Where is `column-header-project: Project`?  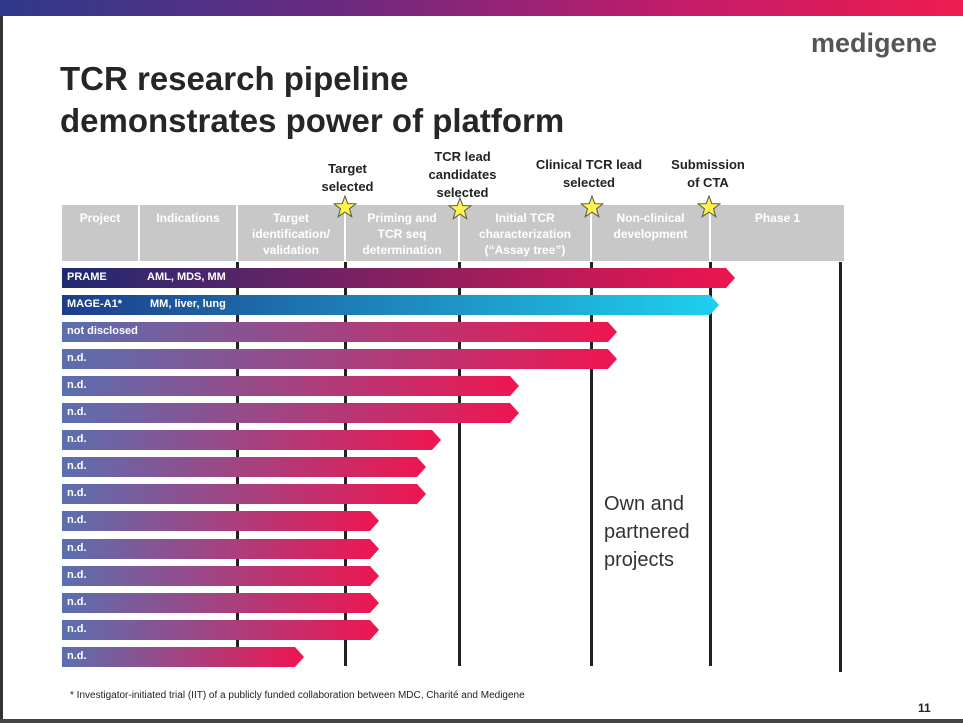 column-header-project: Project is located at coordinates (101, 233).